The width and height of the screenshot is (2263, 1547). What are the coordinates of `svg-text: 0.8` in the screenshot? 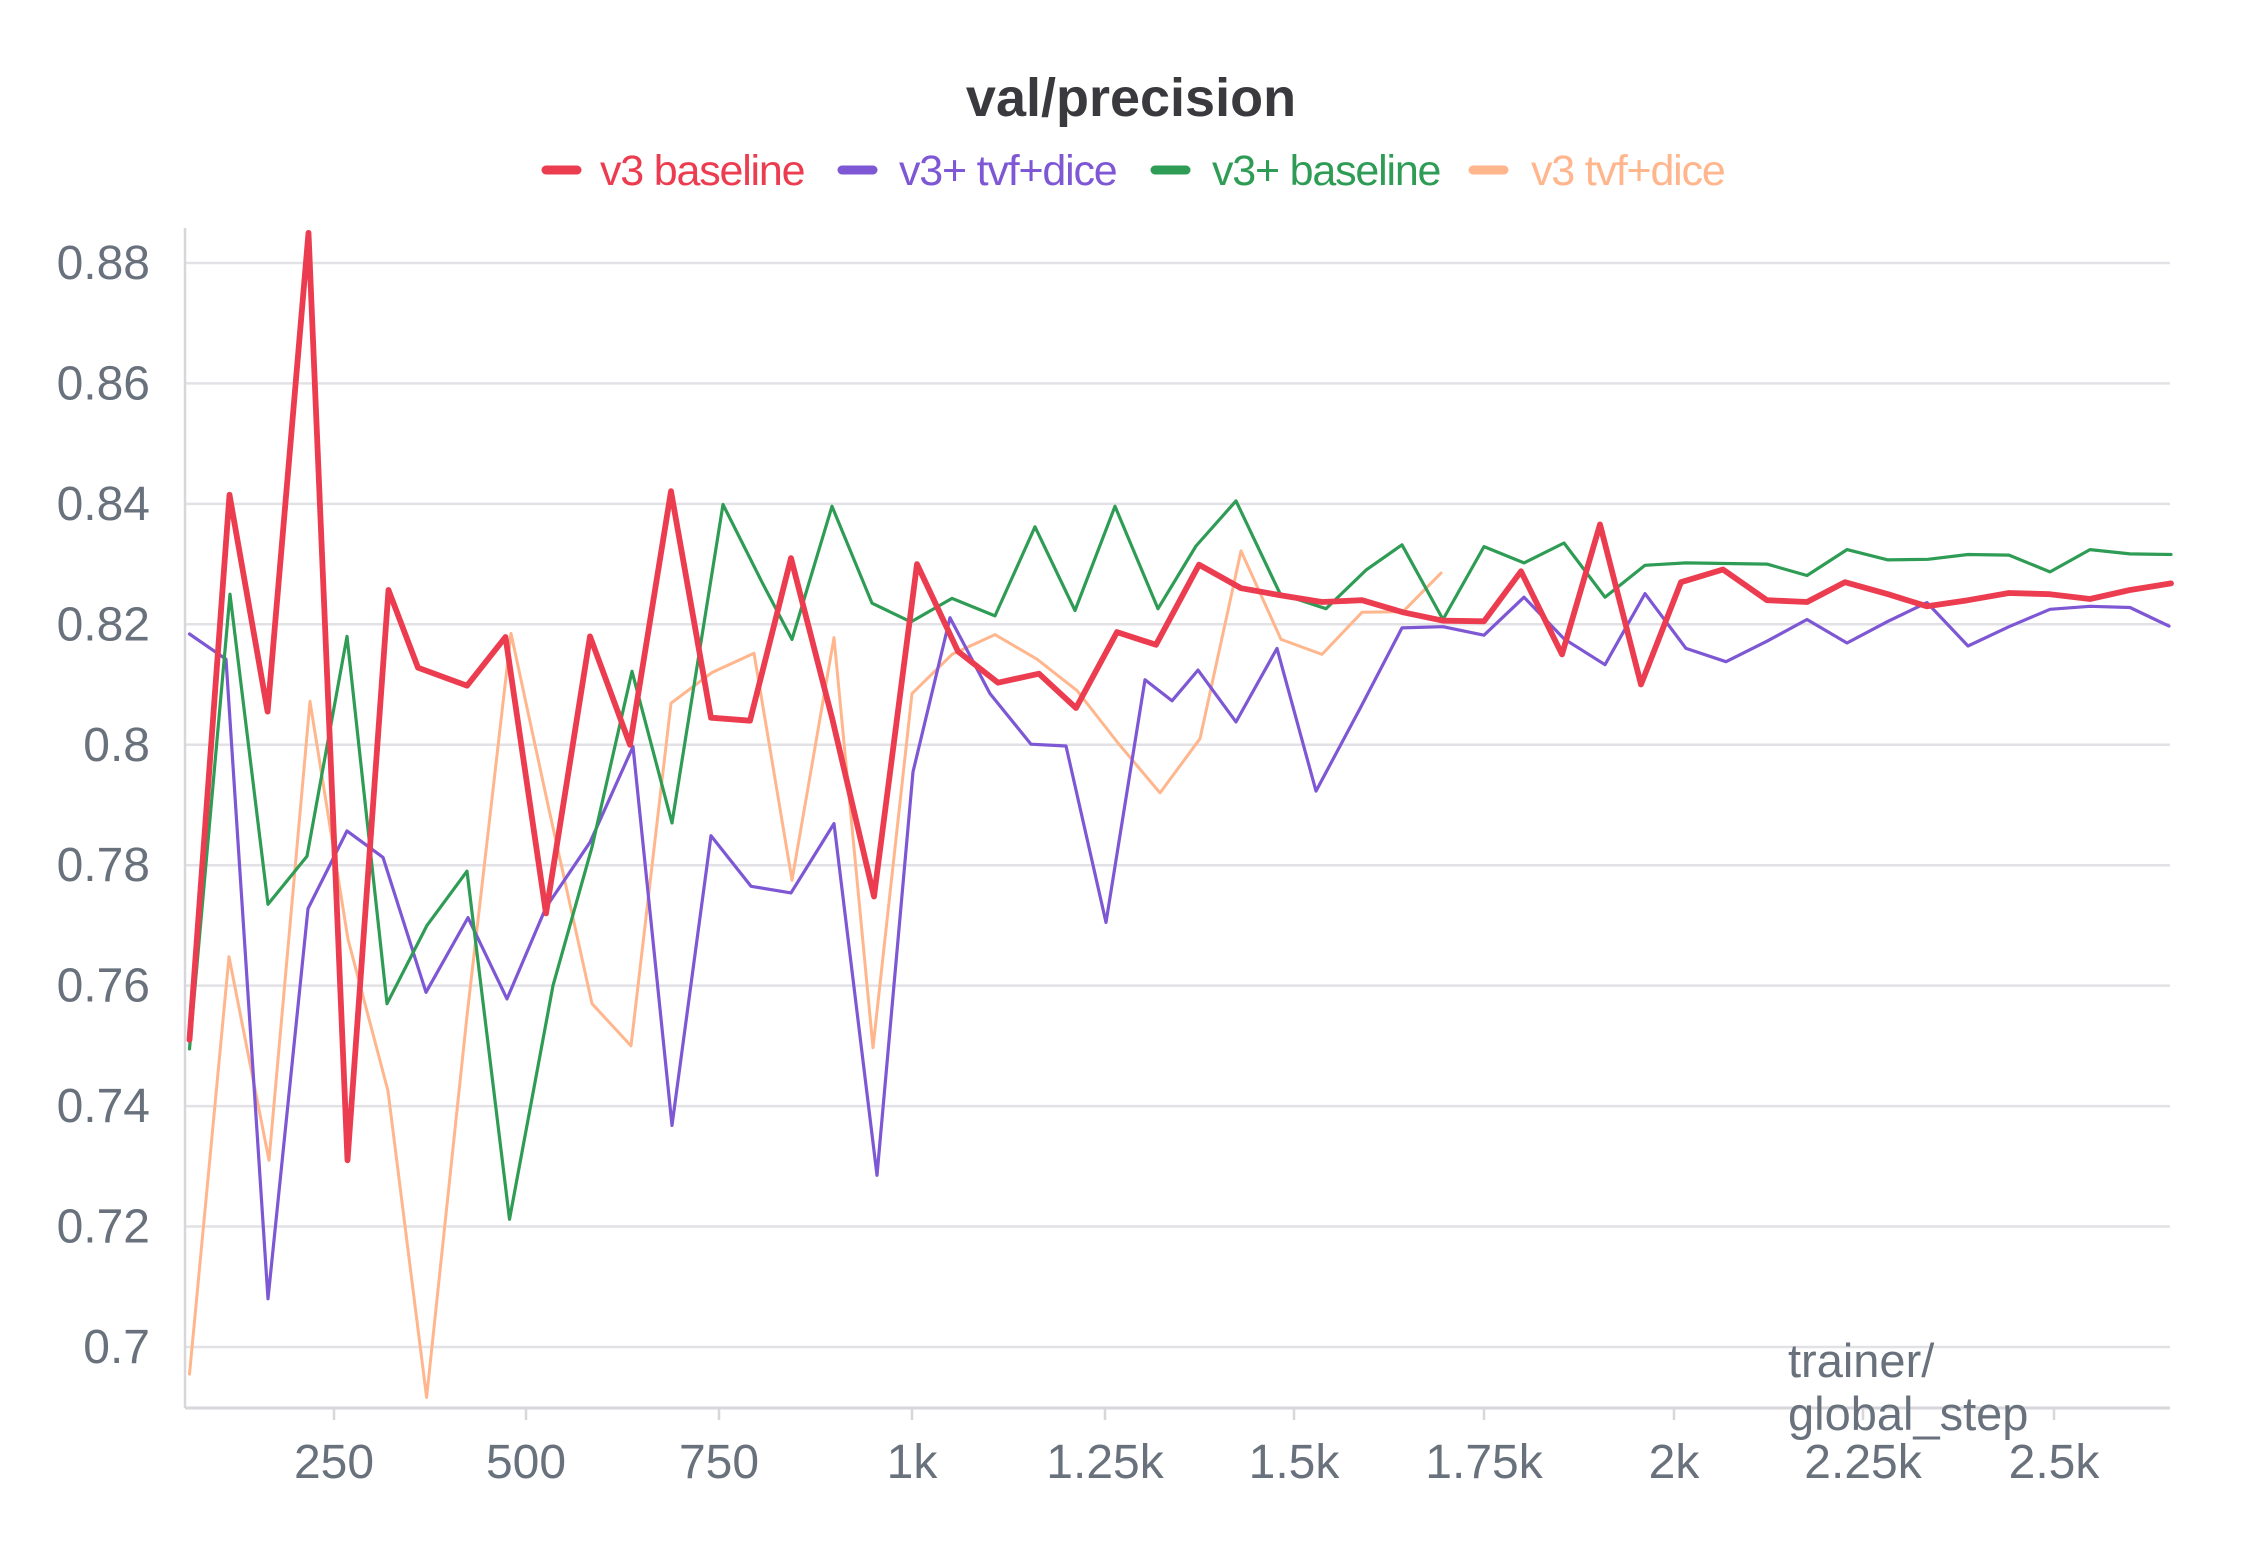 It's located at (116, 745).